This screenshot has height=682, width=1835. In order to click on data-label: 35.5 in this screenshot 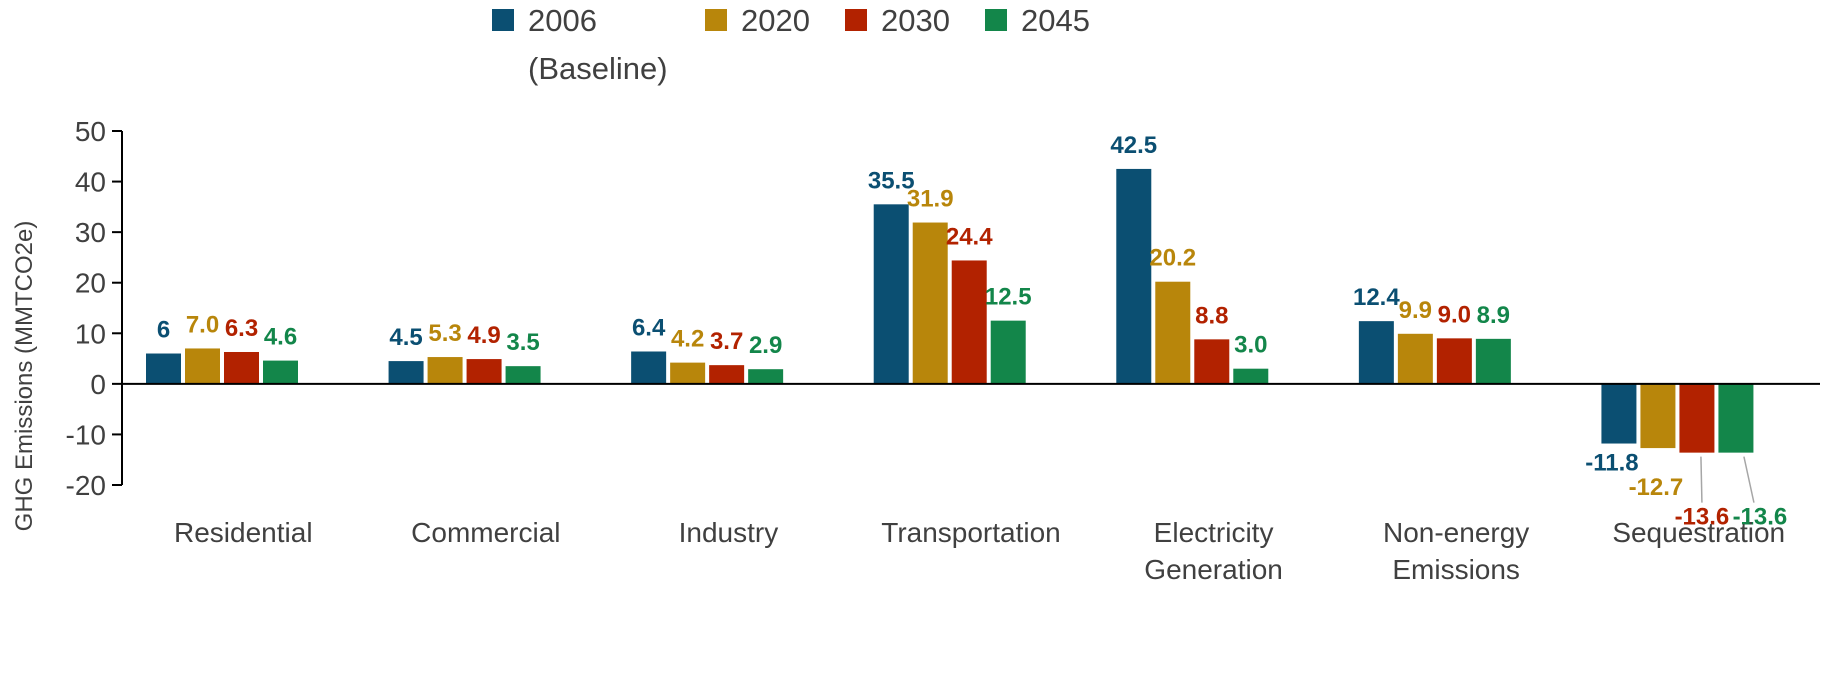, I will do `click(891, 180)`.